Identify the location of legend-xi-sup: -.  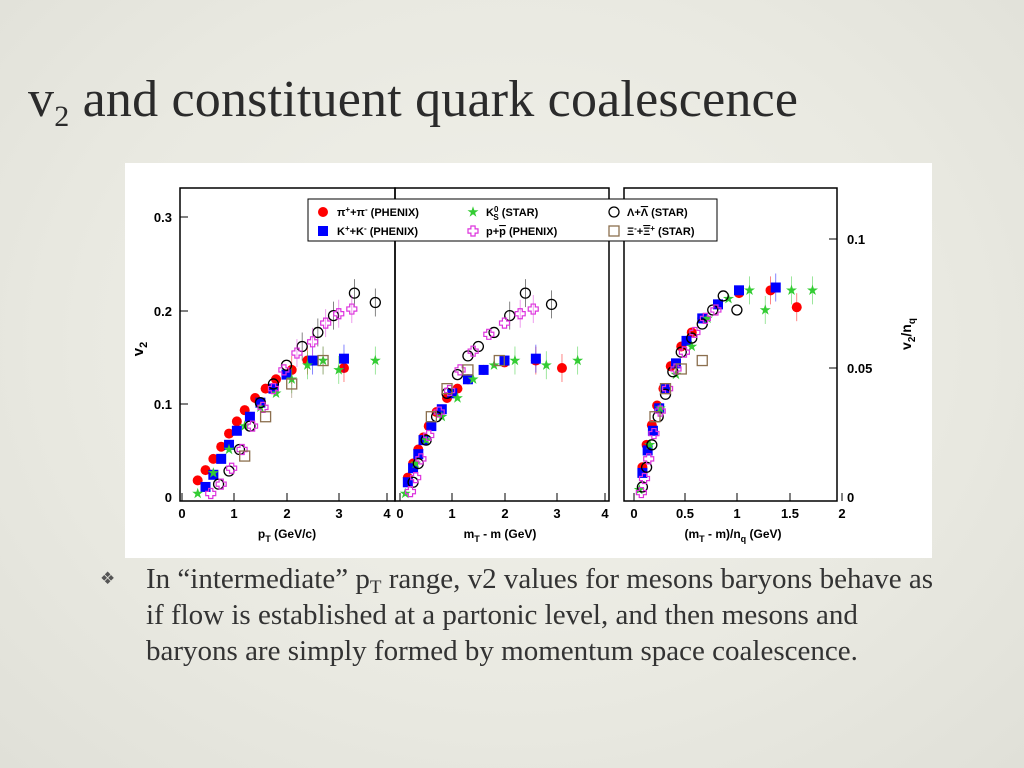
(635, 228).